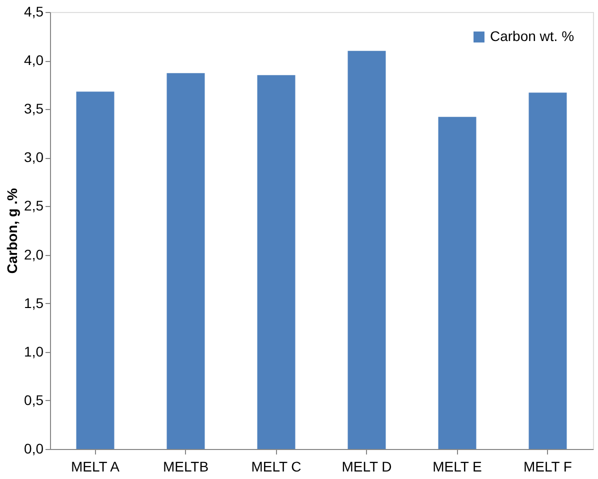 The height and width of the screenshot is (479, 598). I want to click on y-axis-title: Carbon, g .%, so click(12, 231).